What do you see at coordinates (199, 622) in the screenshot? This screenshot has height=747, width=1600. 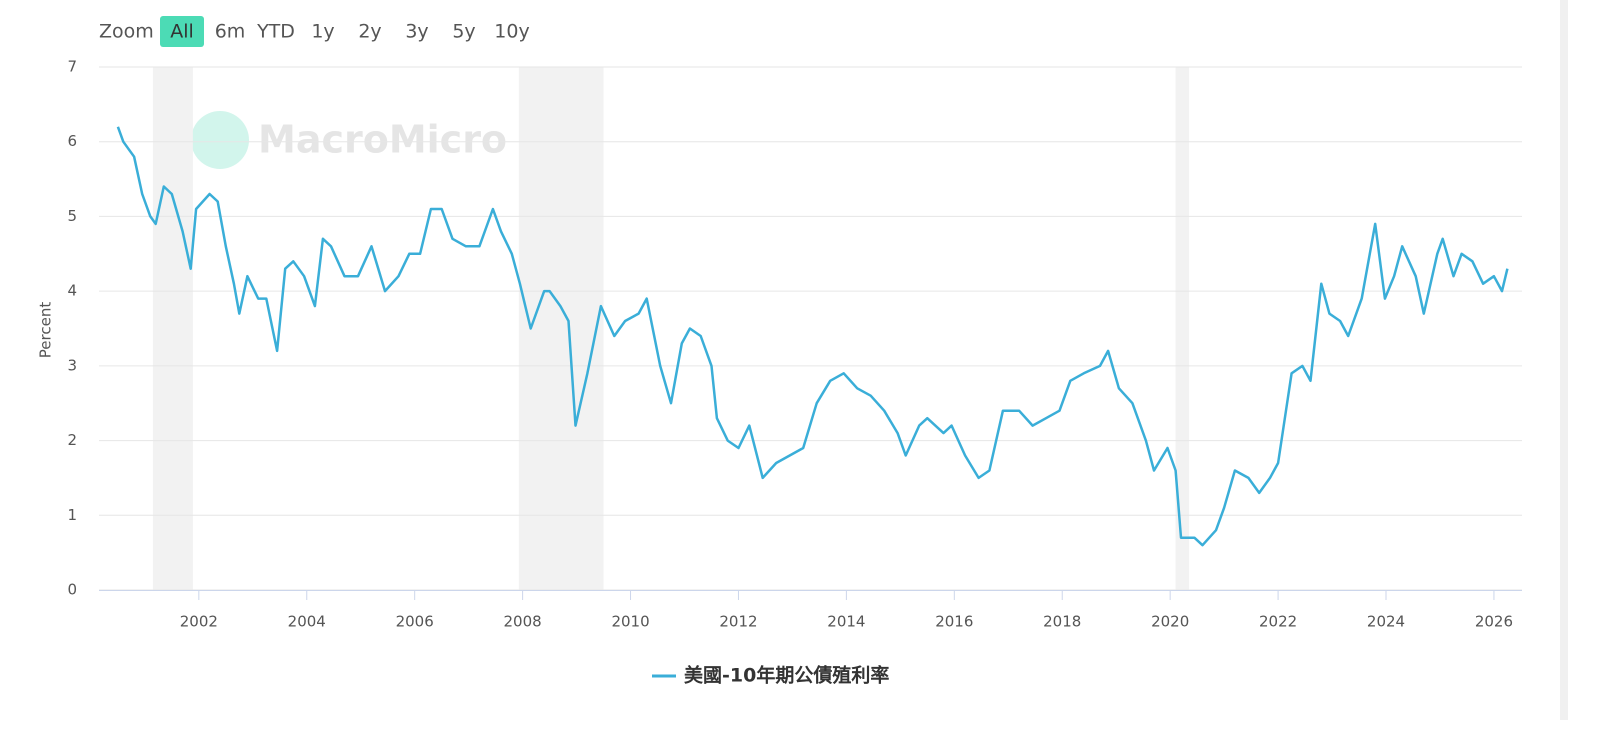 I see `x-tick-label: 2002` at bounding box center [199, 622].